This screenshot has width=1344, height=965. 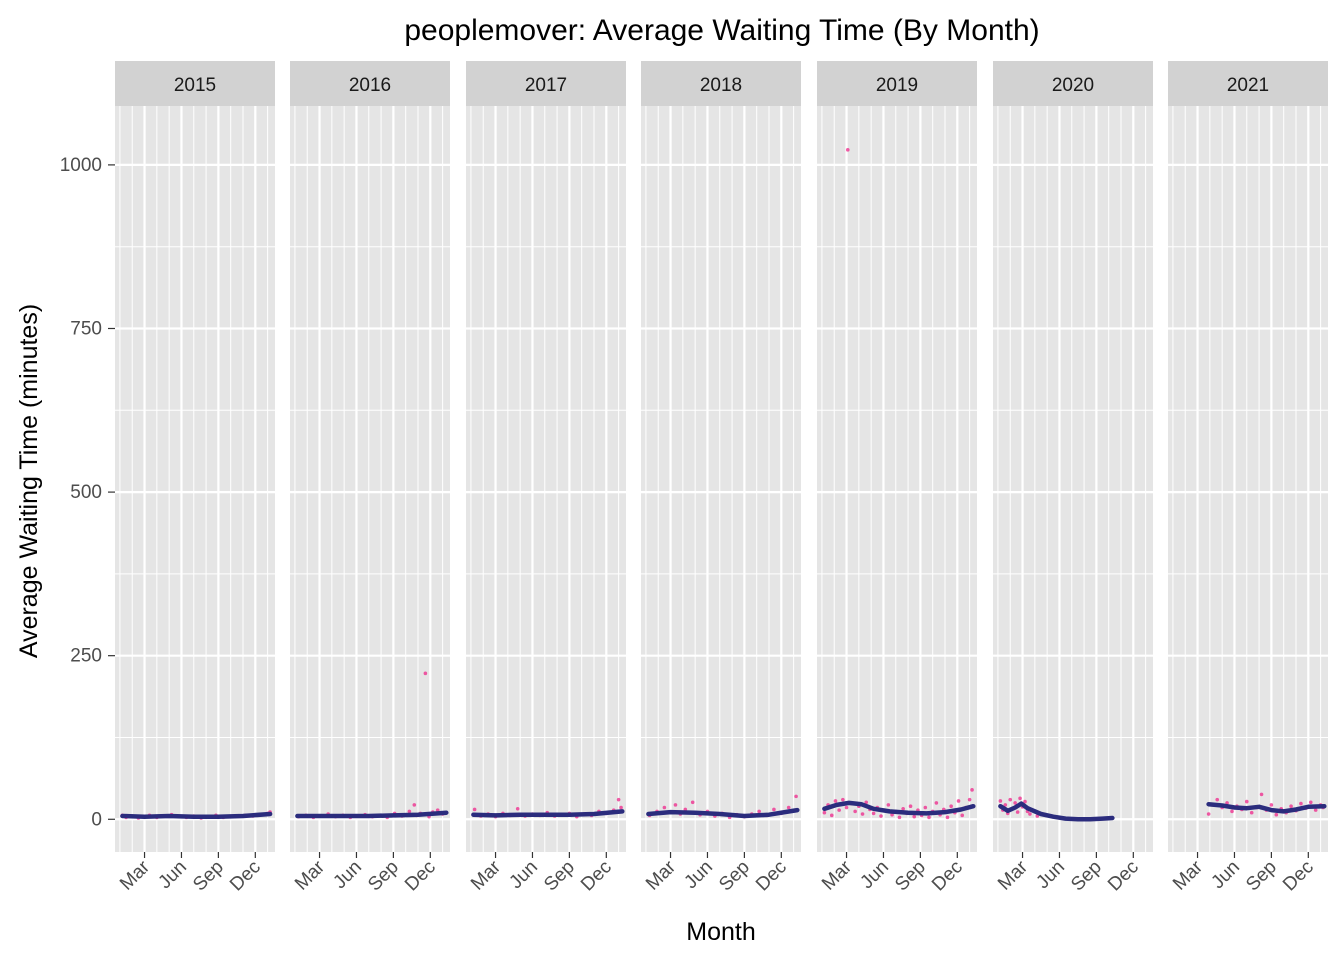 What do you see at coordinates (1073, 85) in the screenshot?
I see `facet-strip-label: 2020` at bounding box center [1073, 85].